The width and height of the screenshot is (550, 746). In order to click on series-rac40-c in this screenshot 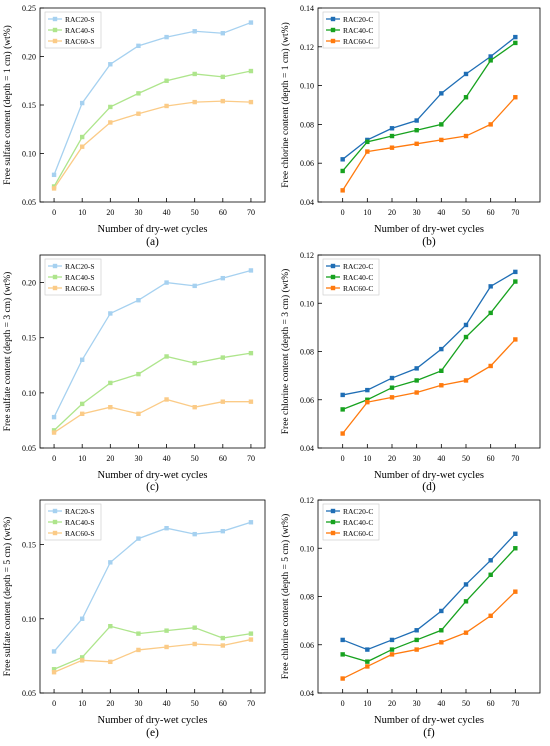, I will do `click(429, 605)`.